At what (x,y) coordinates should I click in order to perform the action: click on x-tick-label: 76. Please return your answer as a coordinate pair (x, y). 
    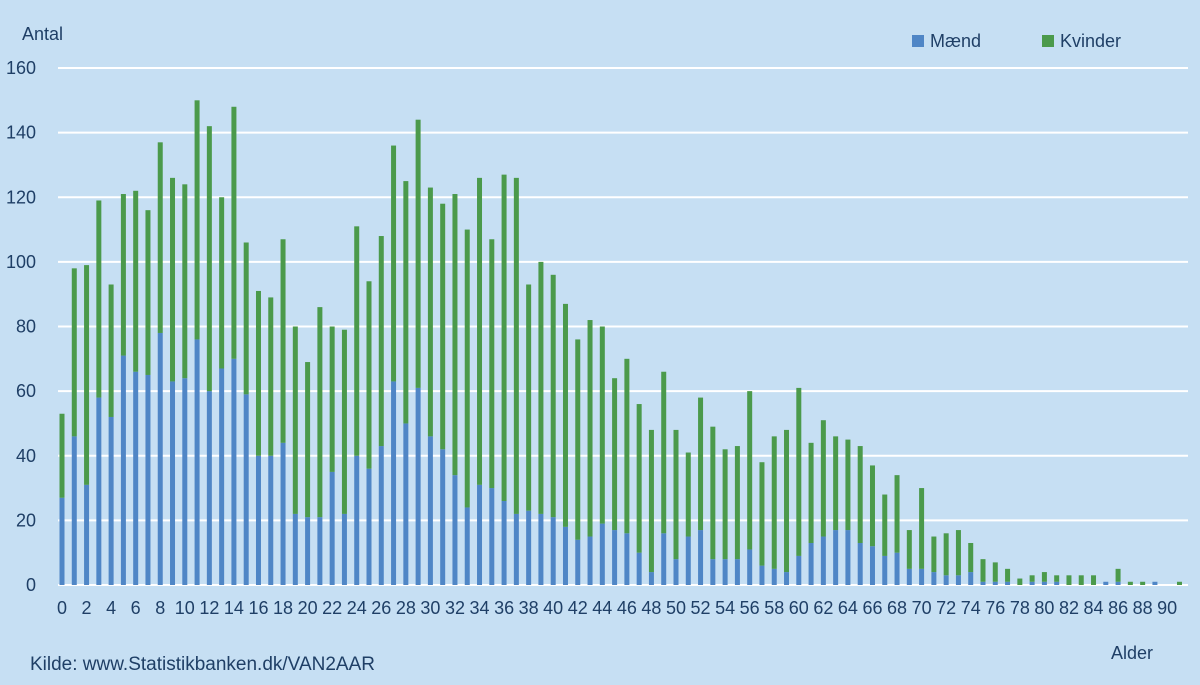
    Looking at the image, I should click on (995, 608).